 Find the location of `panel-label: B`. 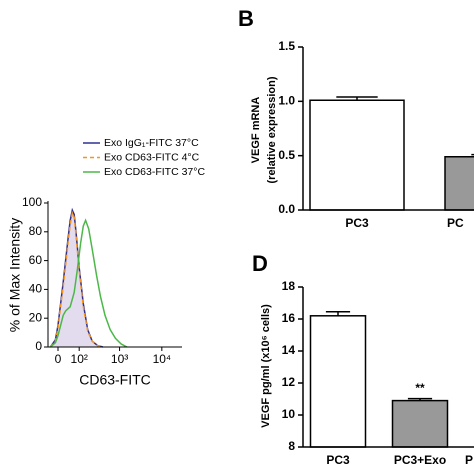

panel-label: B is located at coordinates (246, 18).